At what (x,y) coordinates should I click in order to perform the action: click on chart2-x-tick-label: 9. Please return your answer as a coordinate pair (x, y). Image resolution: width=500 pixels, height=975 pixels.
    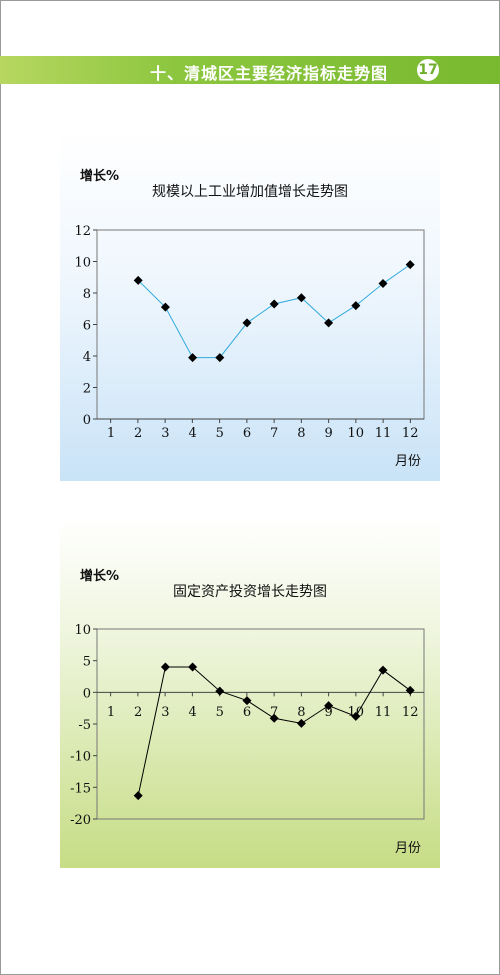
    Looking at the image, I should click on (328, 712).